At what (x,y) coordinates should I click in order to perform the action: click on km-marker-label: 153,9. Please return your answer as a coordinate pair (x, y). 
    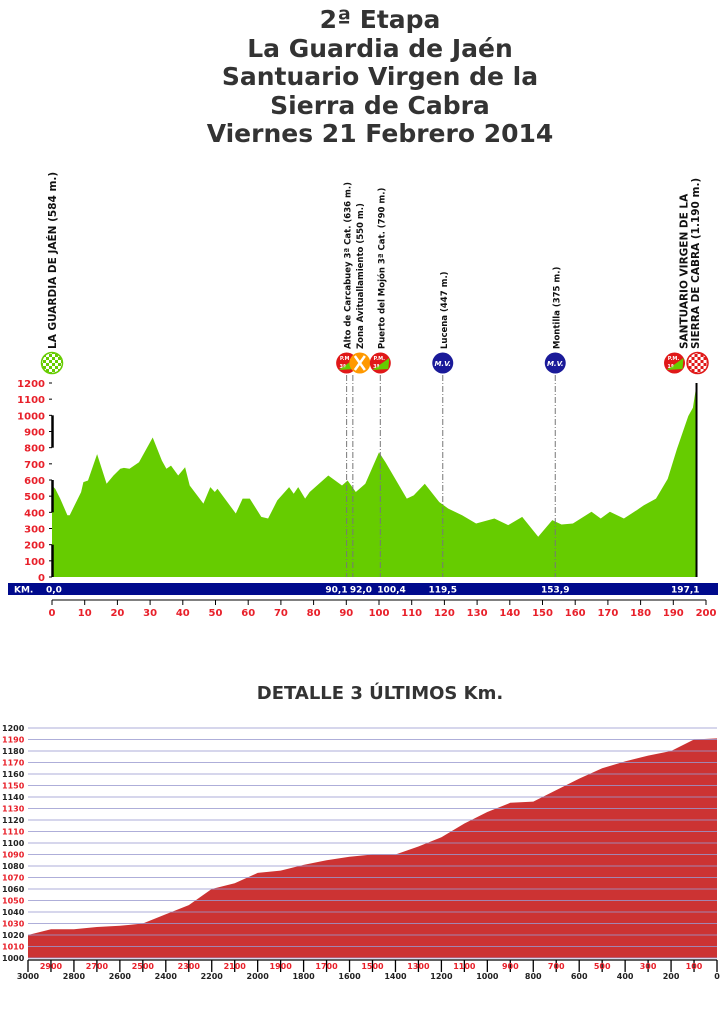
    Looking at the image, I should click on (555, 591).